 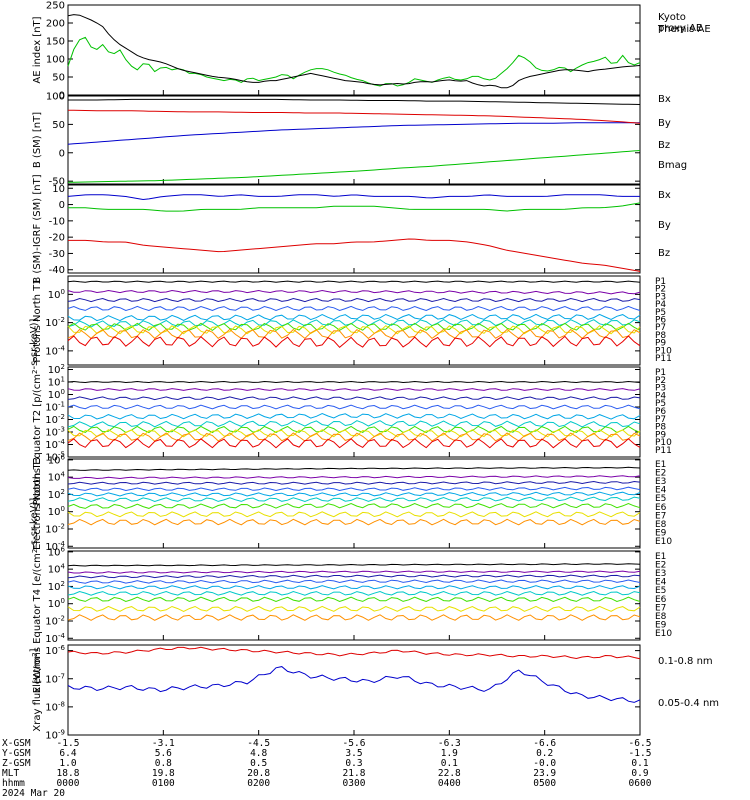 I want to click on series-label: P6, so click(x=660, y=412).